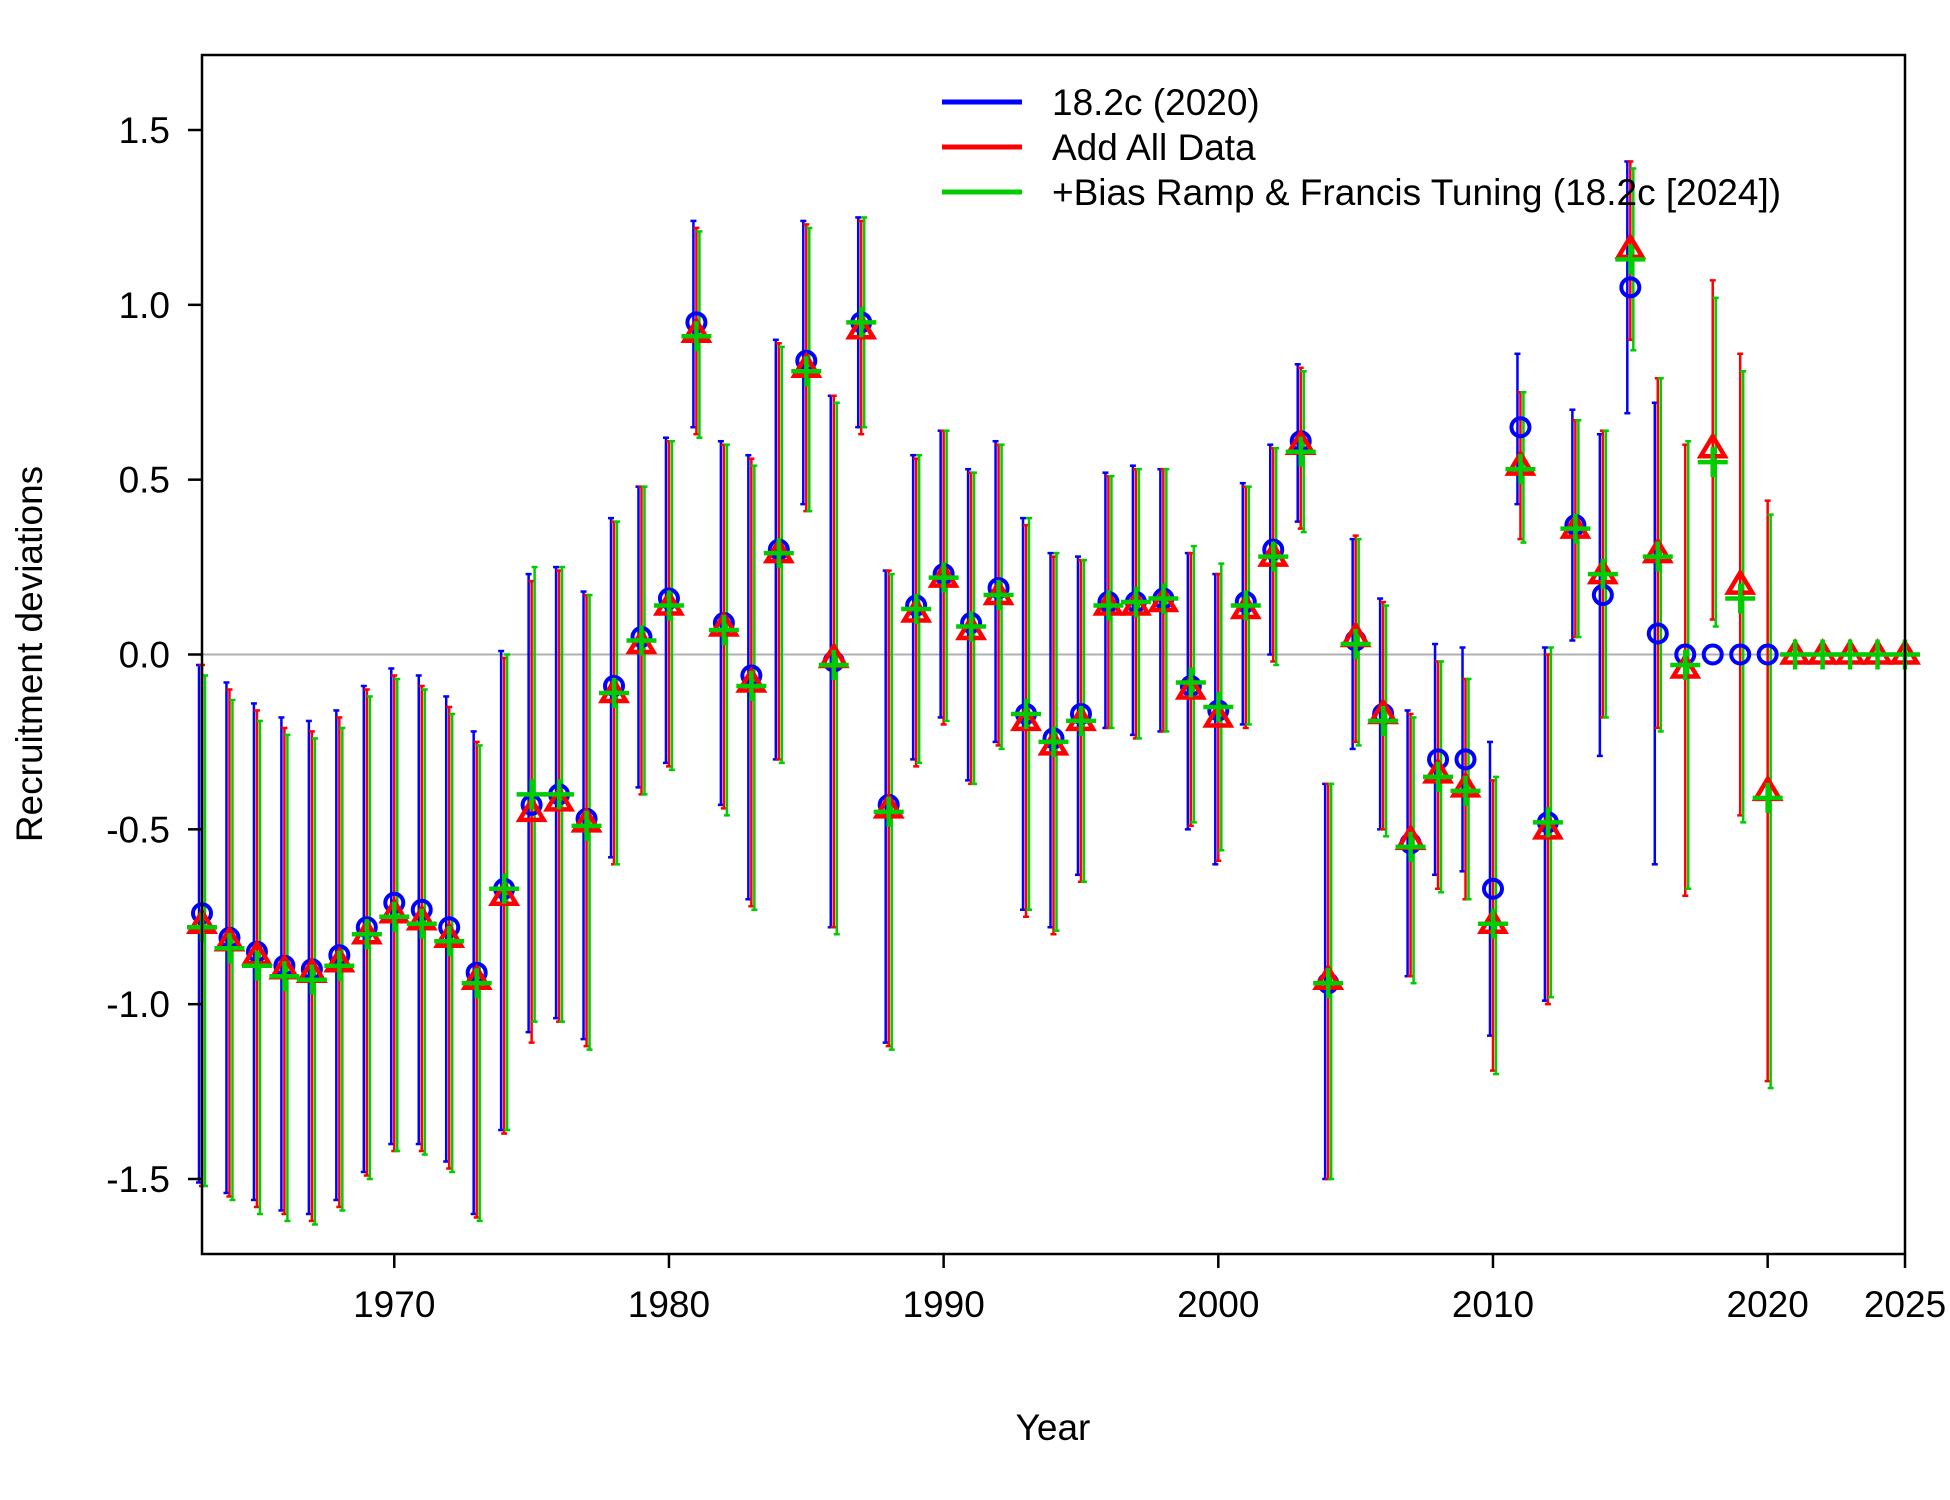  I want to click on y-tick-label: 0.5, so click(144, 480).